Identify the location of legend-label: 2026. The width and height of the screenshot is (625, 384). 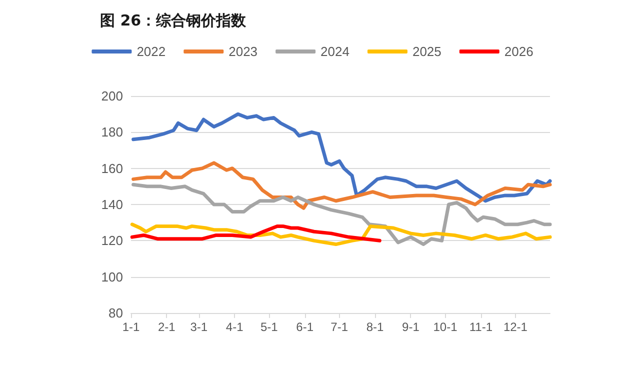
(519, 51).